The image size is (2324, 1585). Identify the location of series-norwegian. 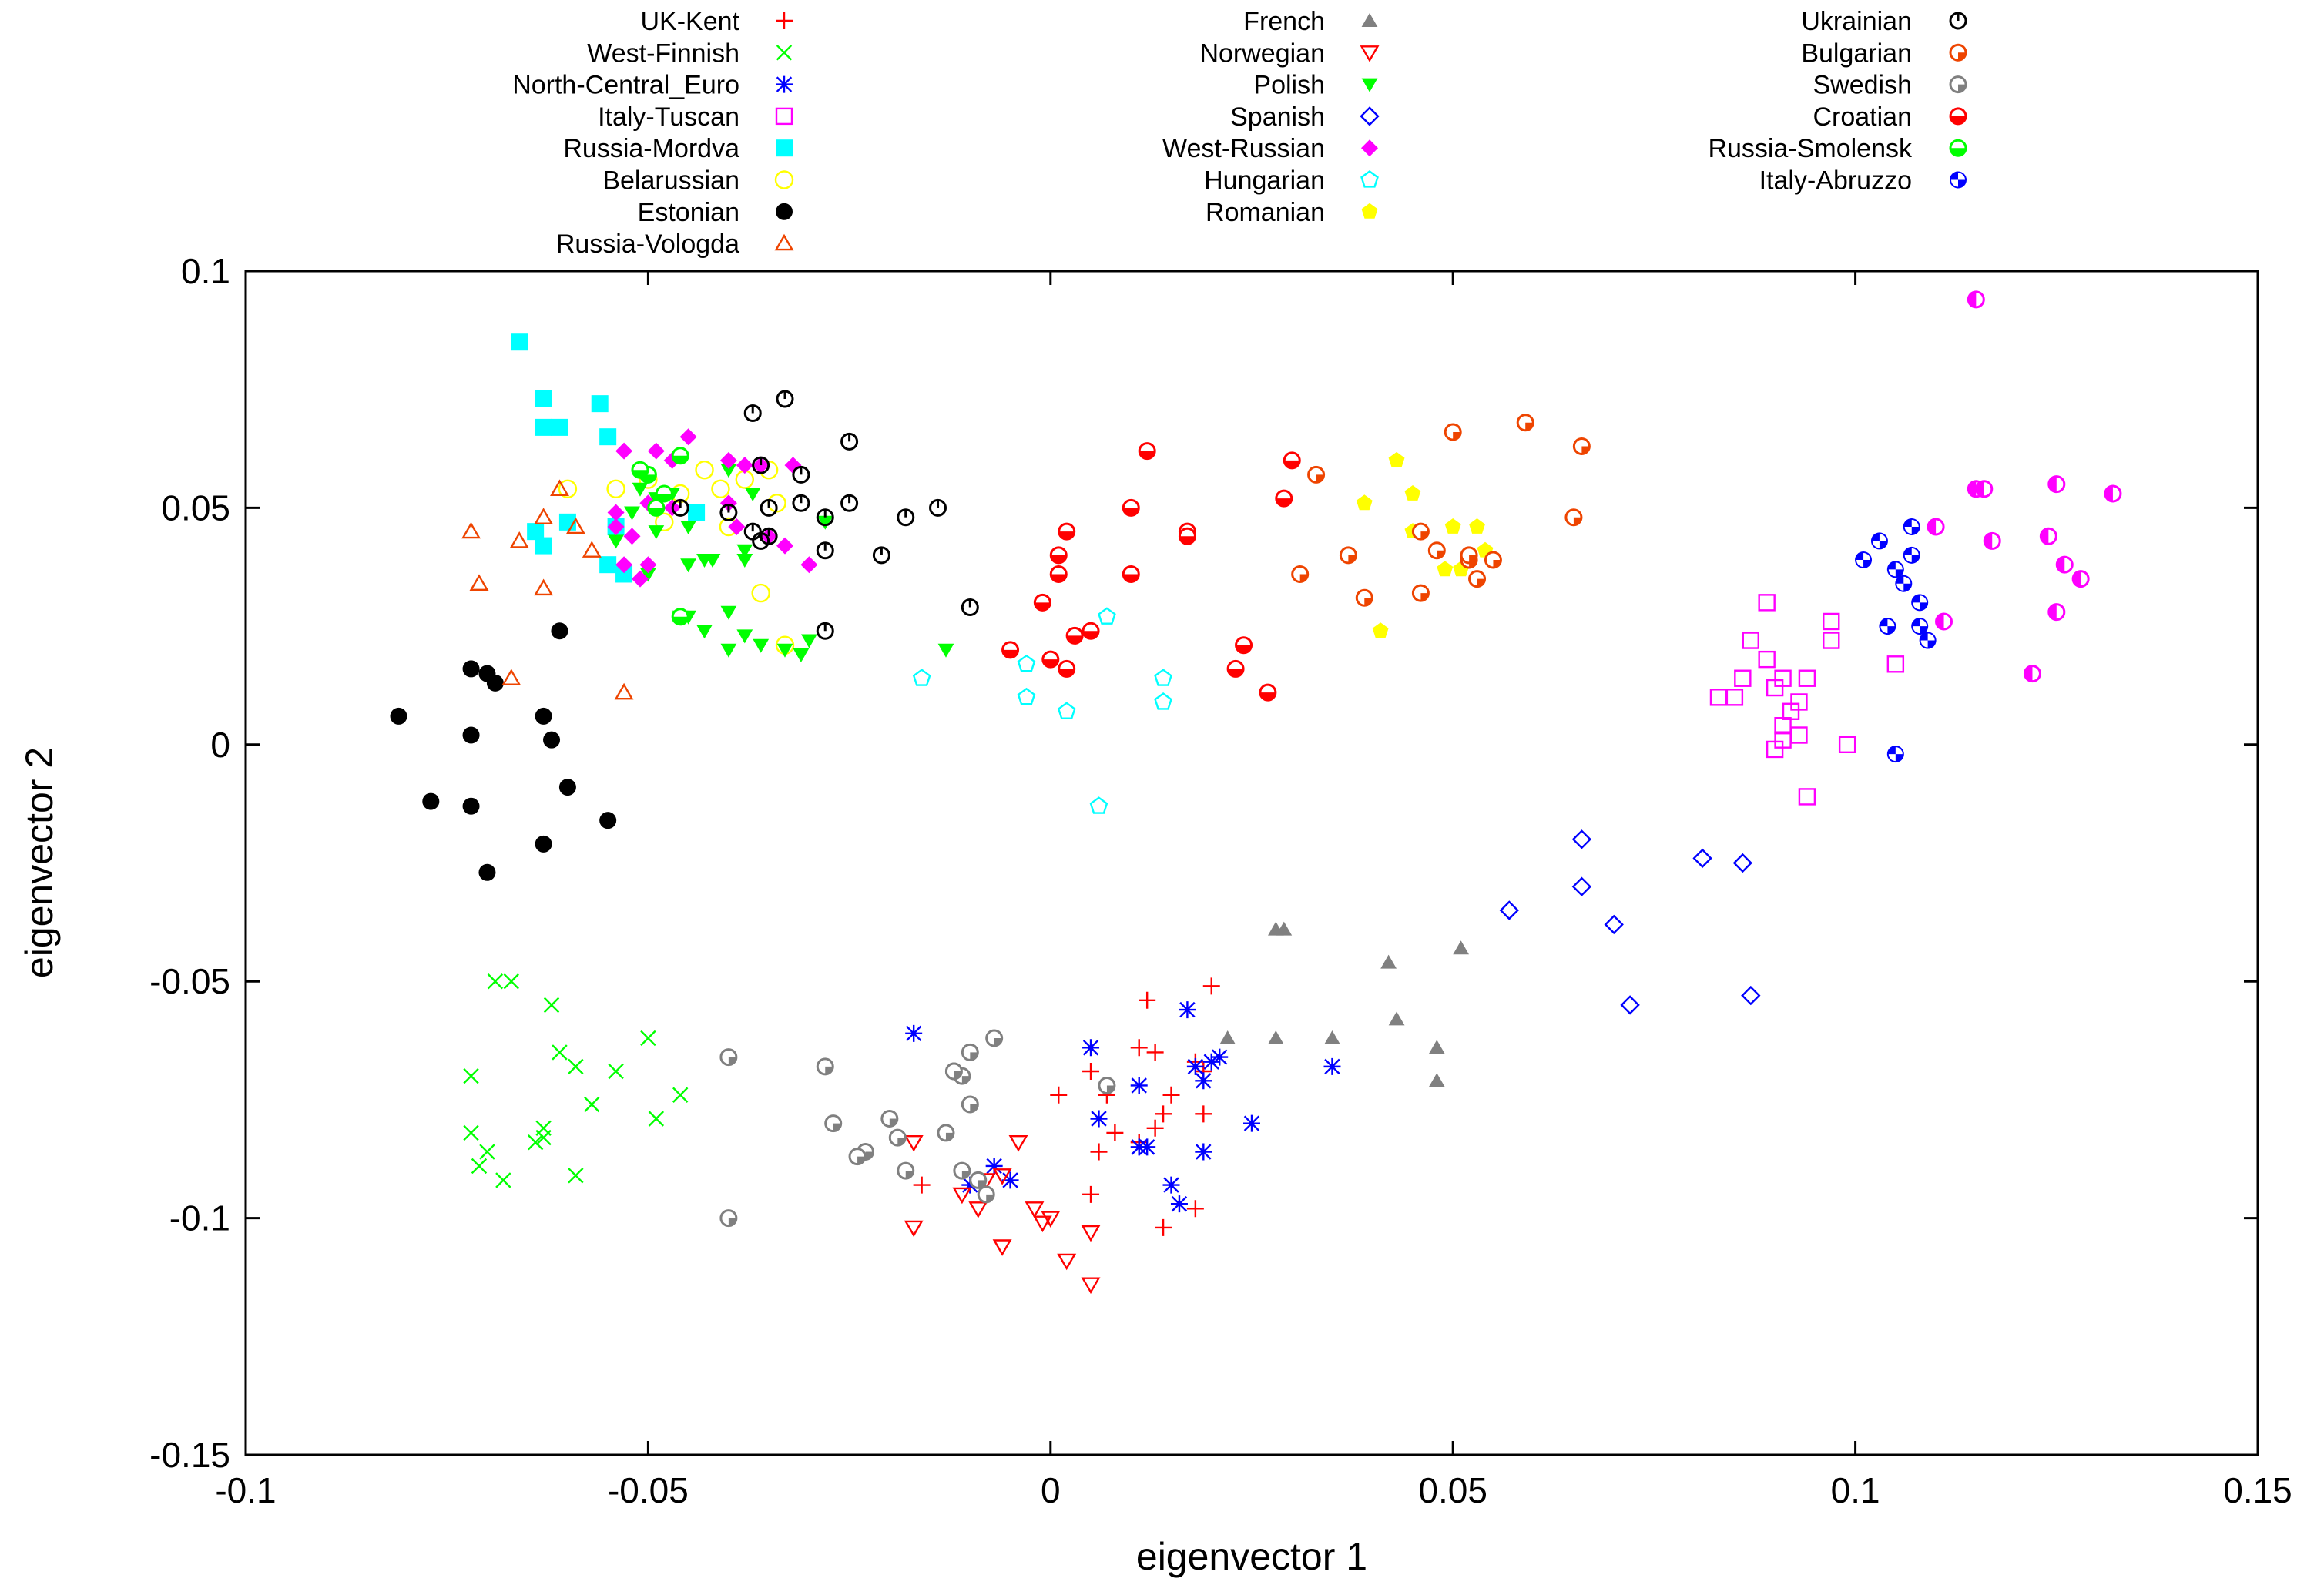
(1002, 1214).